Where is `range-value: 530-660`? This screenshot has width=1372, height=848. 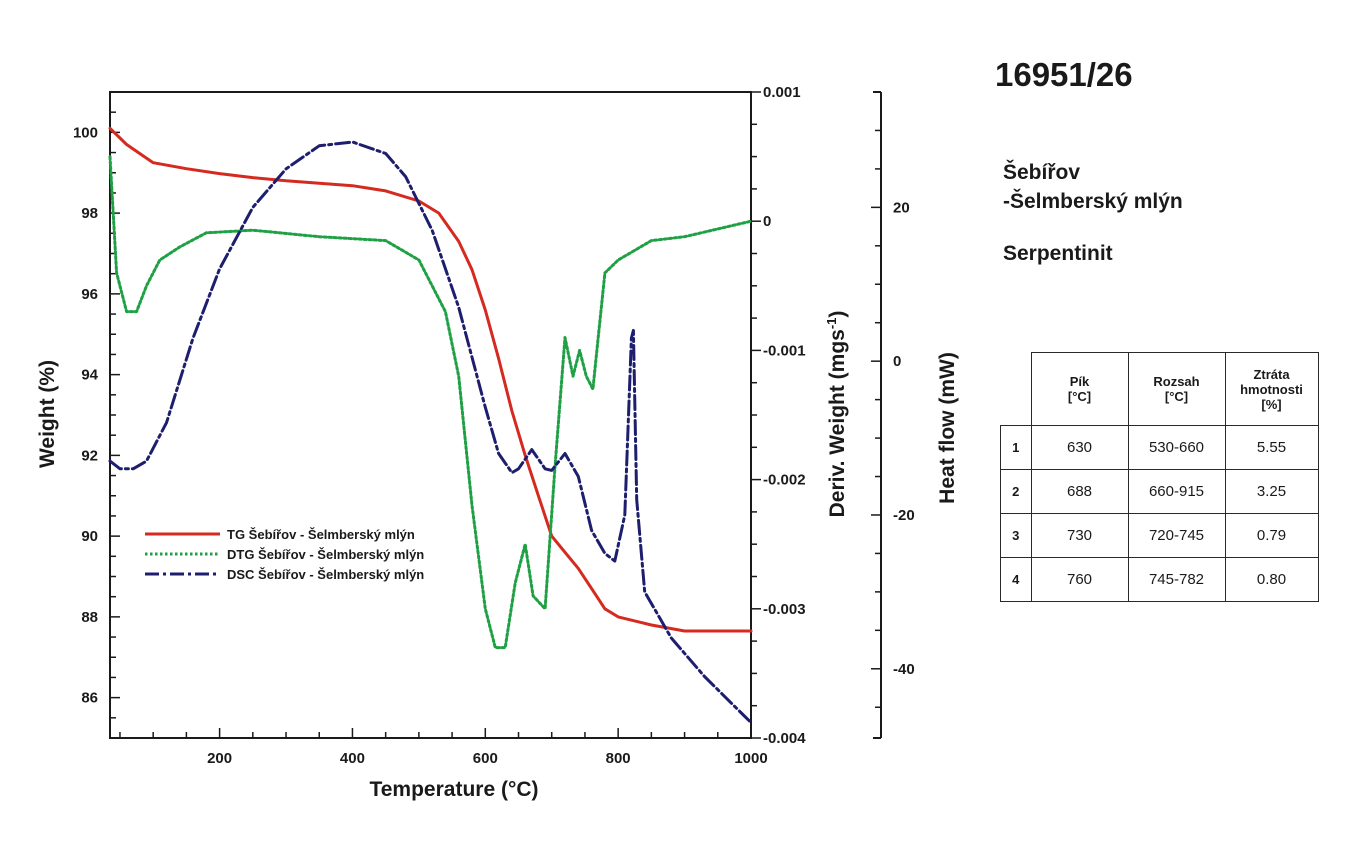
range-value: 530-660 is located at coordinates (1176, 447).